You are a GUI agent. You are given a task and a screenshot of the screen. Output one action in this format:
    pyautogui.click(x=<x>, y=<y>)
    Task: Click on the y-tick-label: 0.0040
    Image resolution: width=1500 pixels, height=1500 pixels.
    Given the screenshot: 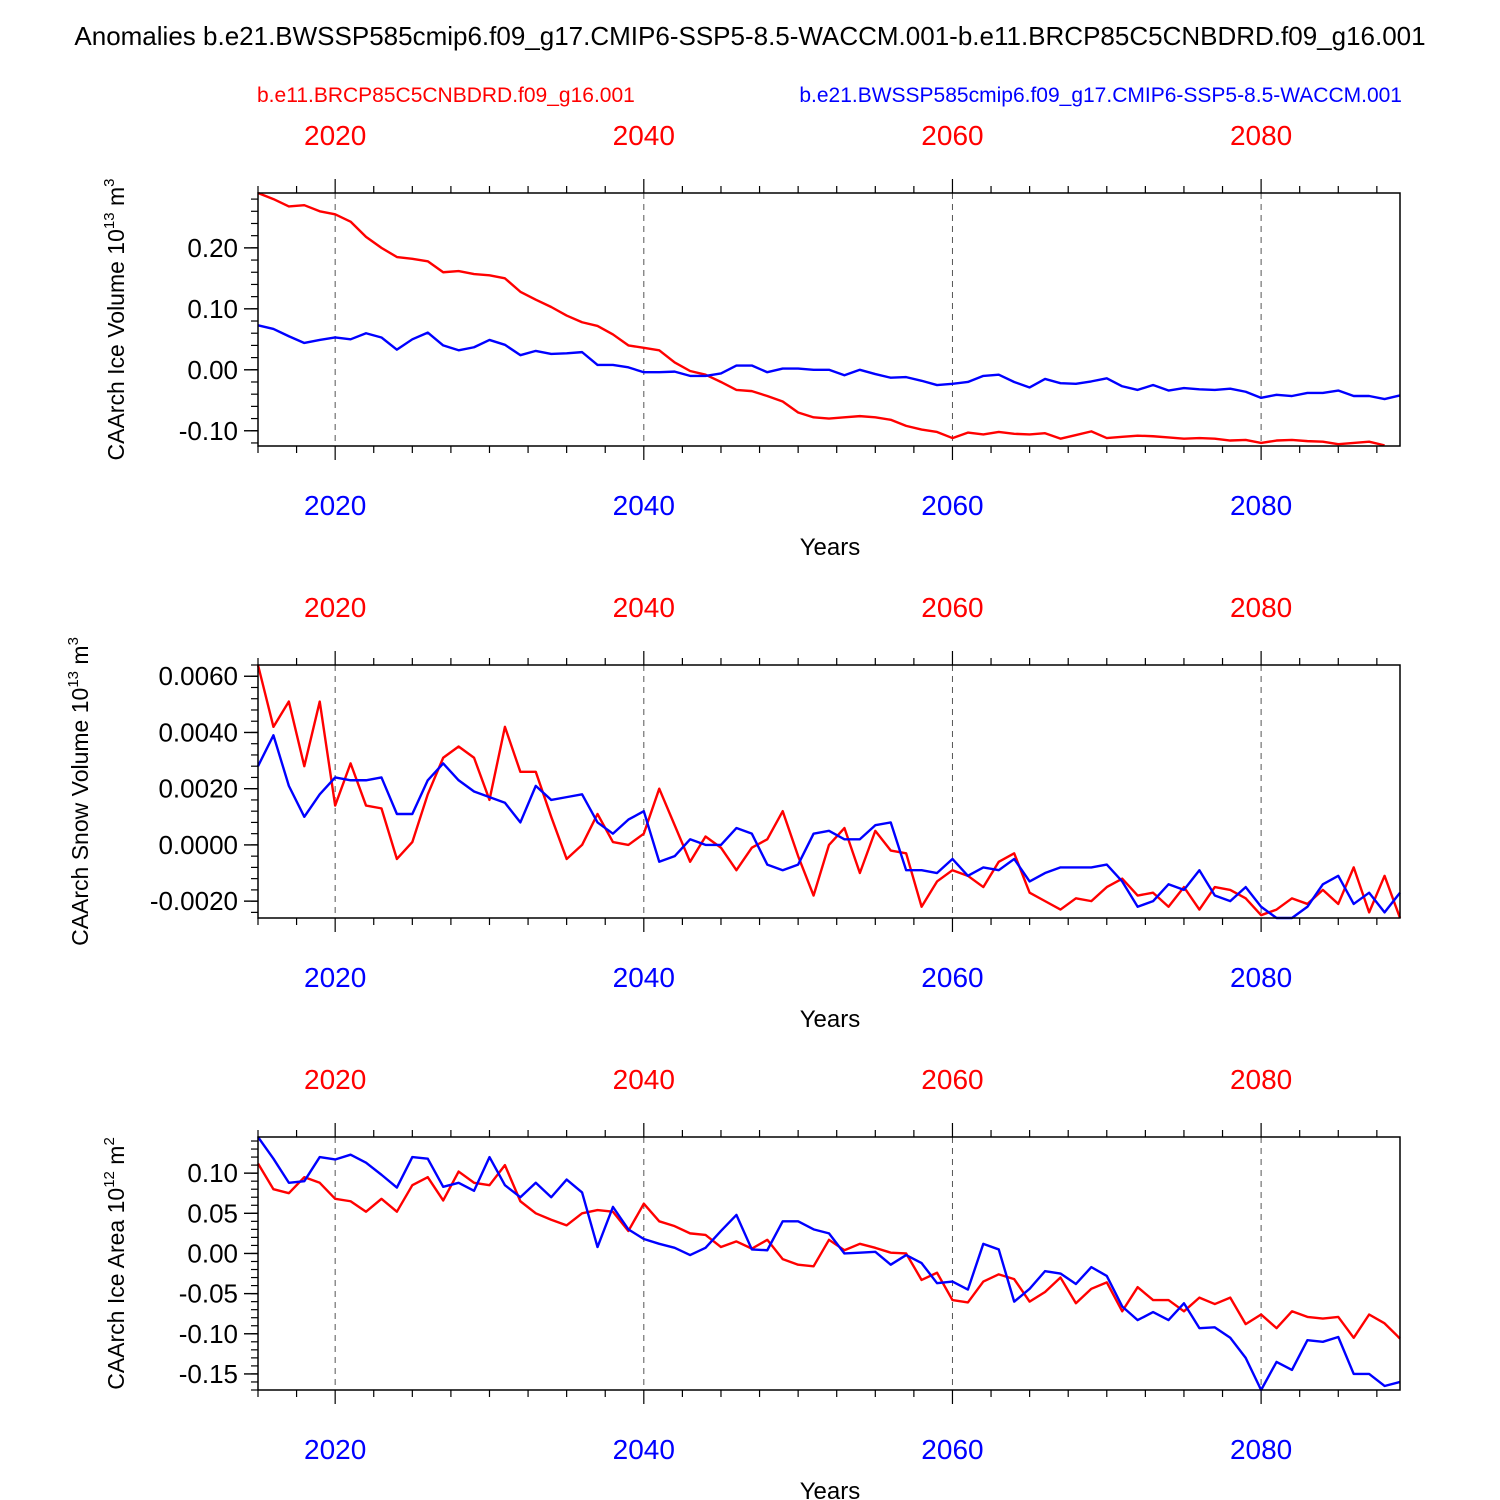 What is the action you would take?
    pyautogui.click(x=198, y=732)
    